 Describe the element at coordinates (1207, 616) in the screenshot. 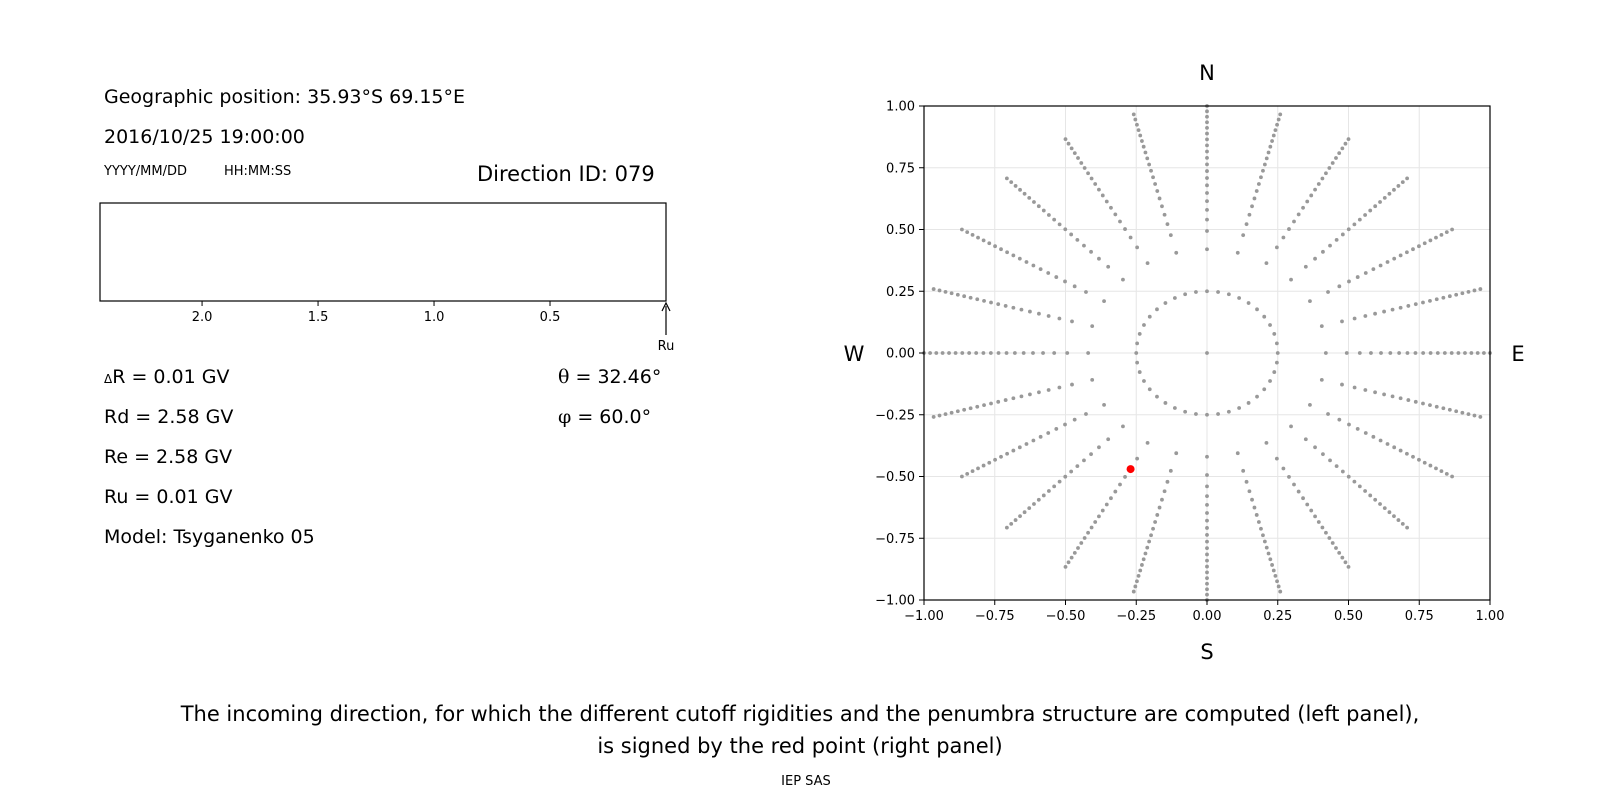

I see `map-x-tick-label: 0.00` at that location.